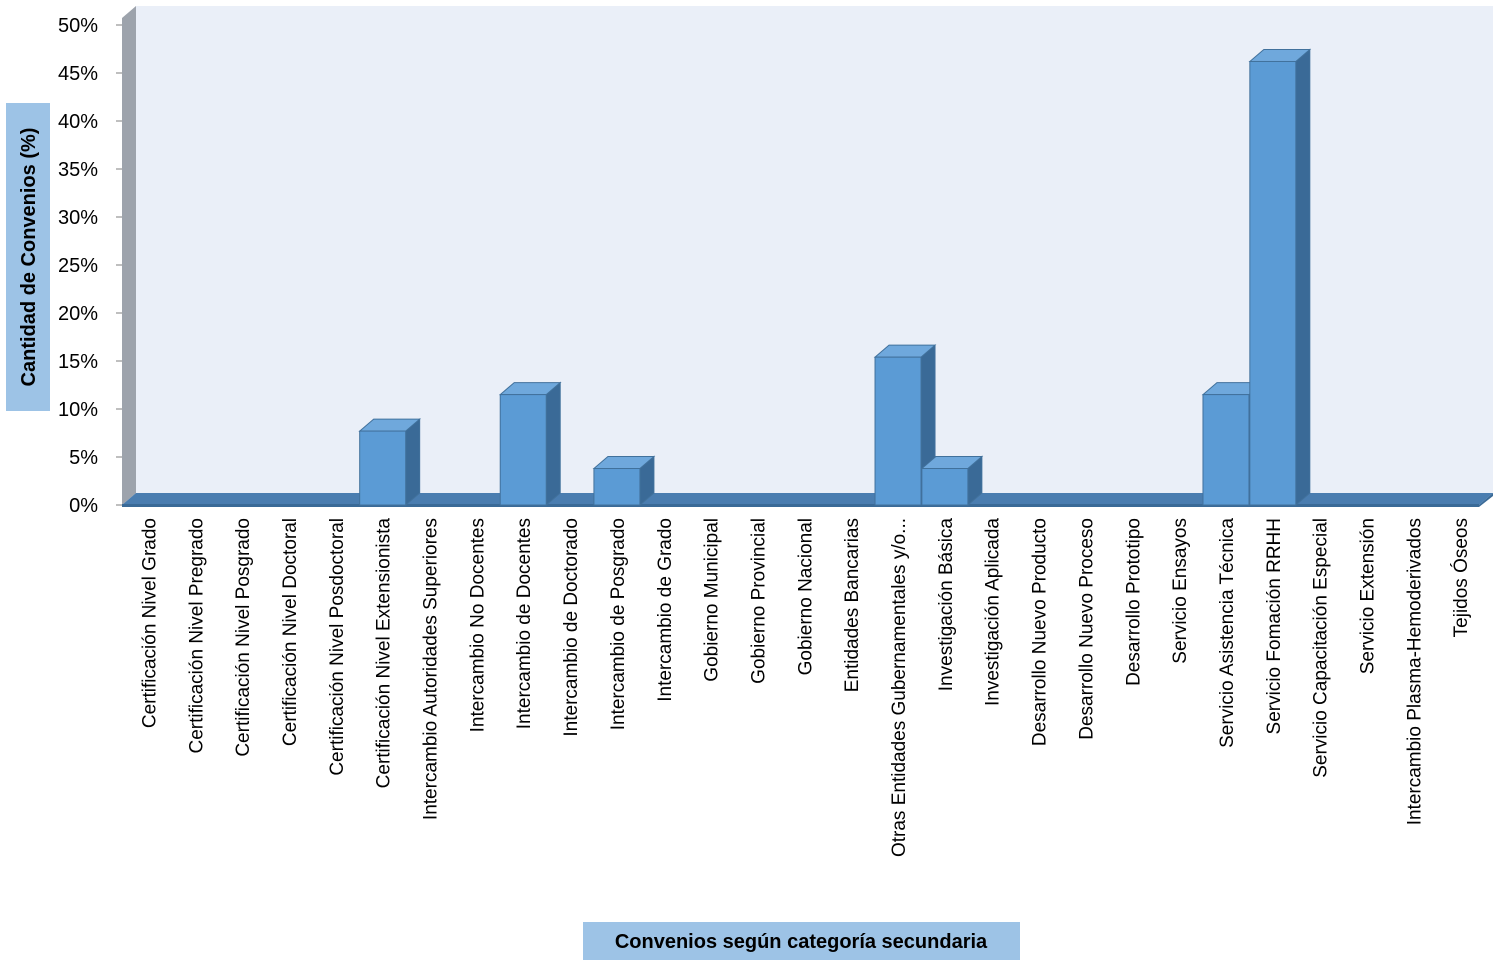 The height and width of the screenshot is (960, 1493). Describe the element at coordinates (1414, 671) in the screenshot. I see `x-category-label: Intercambio Plasma-Hemoderivados` at that location.